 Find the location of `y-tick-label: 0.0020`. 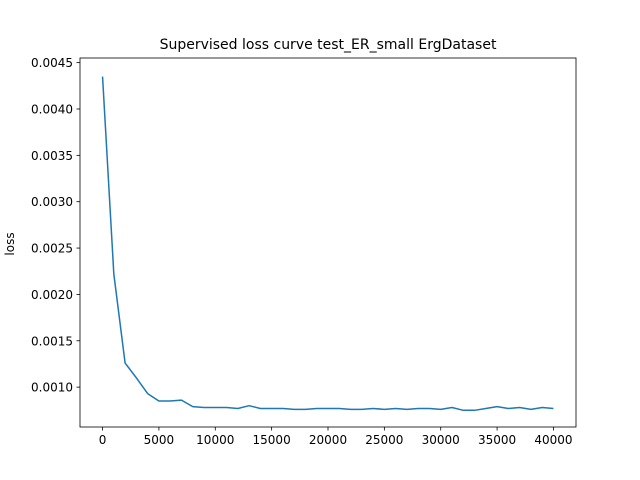

y-tick-label: 0.0020 is located at coordinates (52, 295).